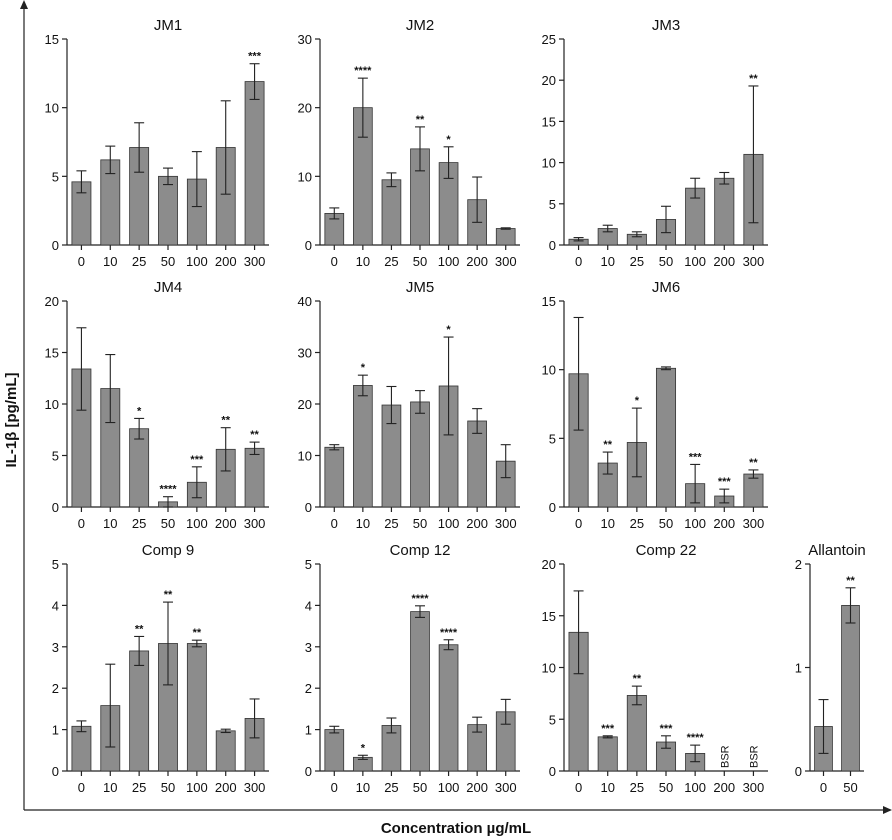 This screenshot has height=840, width=892. What do you see at coordinates (666, 25) in the screenshot?
I see `panel-title: JM3` at bounding box center [666, 25].